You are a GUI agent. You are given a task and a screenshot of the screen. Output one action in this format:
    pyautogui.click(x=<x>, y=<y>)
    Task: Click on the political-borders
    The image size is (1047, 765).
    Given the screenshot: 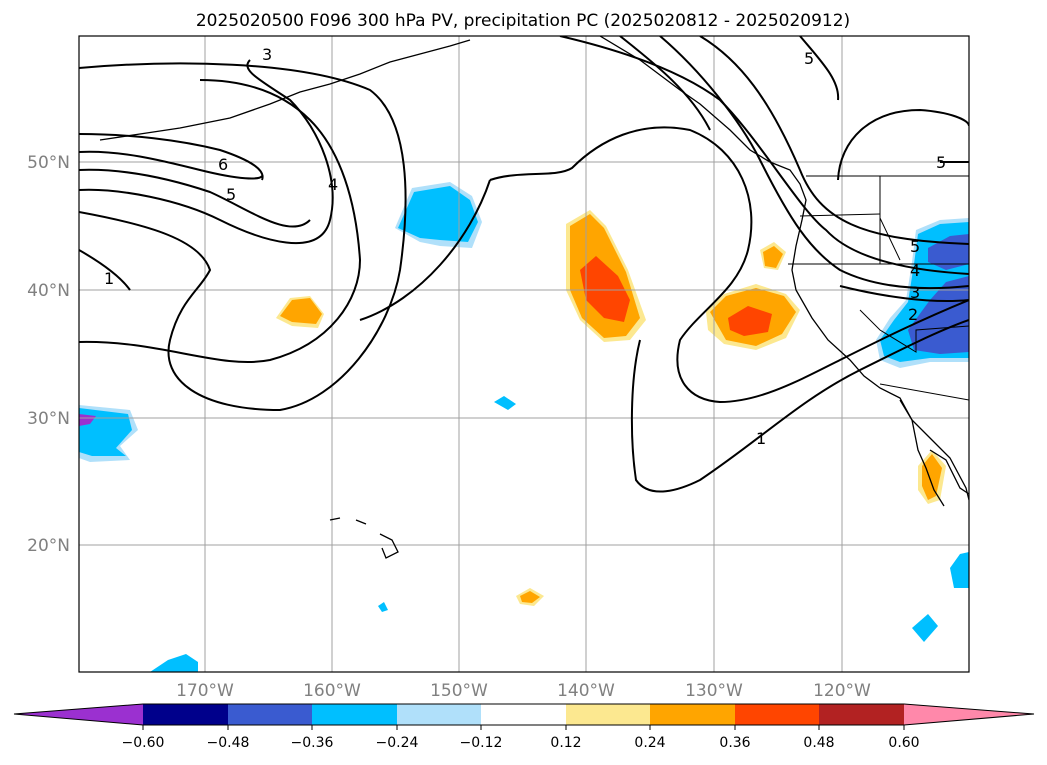 What is the action you would take?
    pyautogui.click(x=878, y=288)
    